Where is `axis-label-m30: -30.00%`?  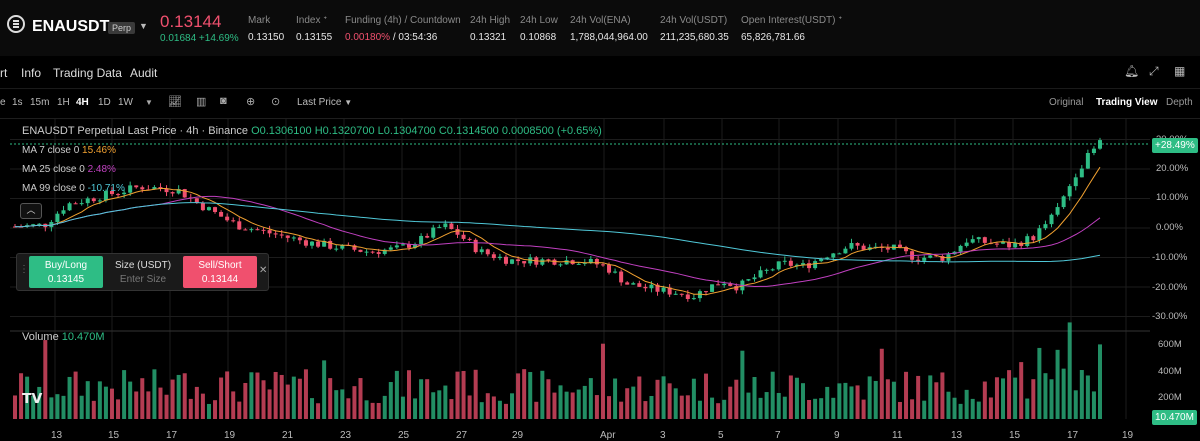
axis-label-m30: -30.00% is located at coordinates (1170, 316).